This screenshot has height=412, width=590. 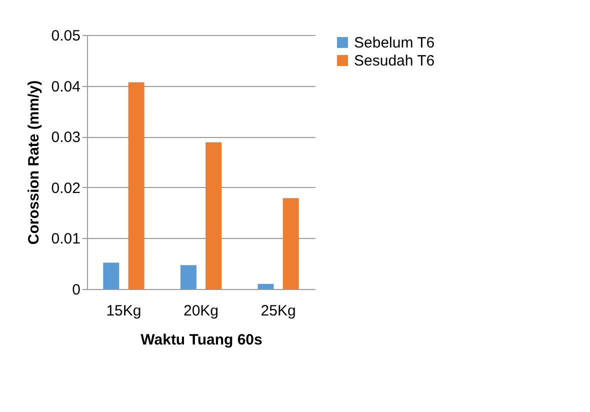 I want to click on y-tick-label: 0.01, so click(x=65, y=239).